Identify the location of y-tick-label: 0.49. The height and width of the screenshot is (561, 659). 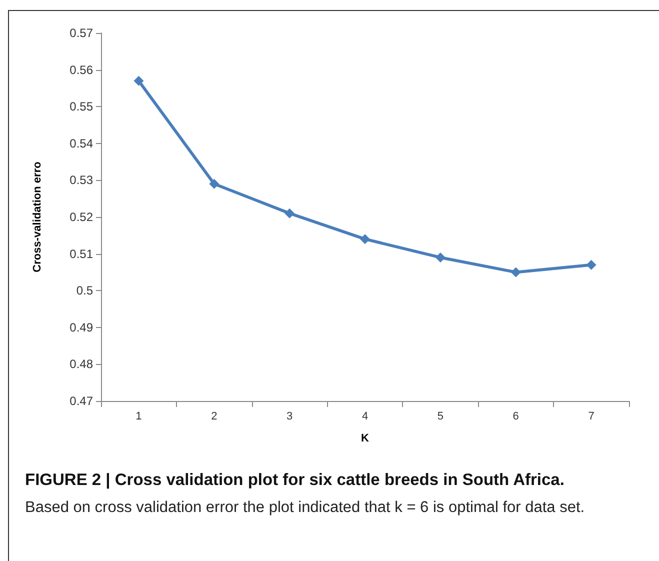
(82, 327).